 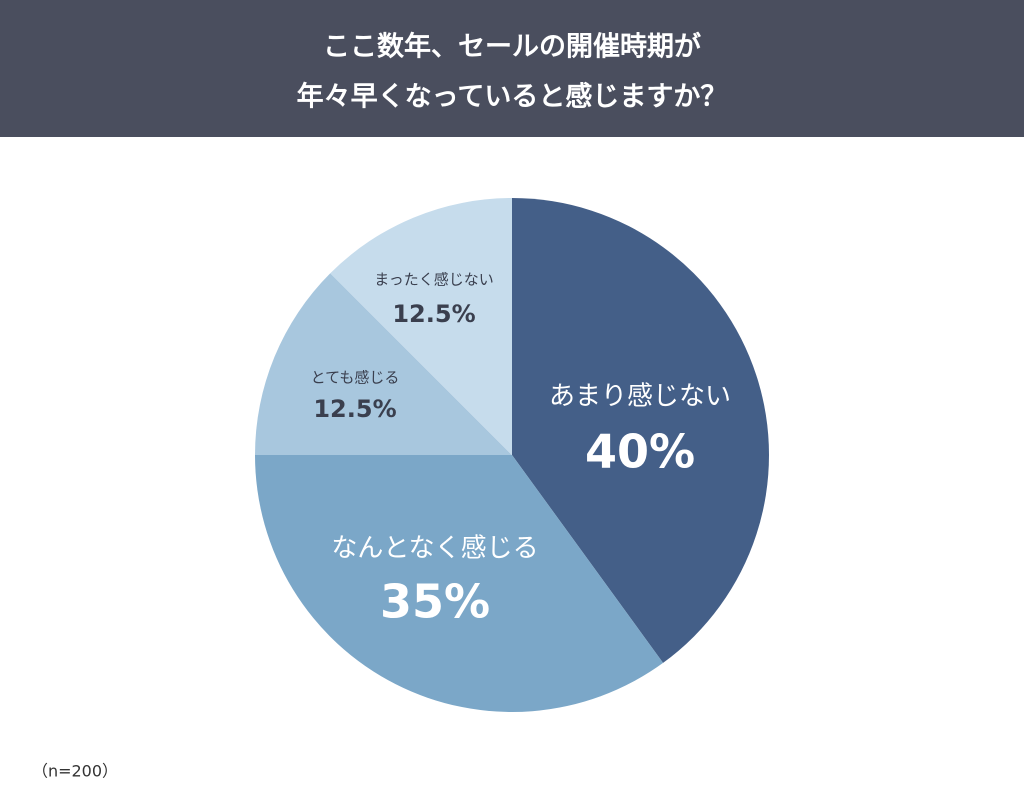 I want to click on slice-label: あまり感じない, so click(x=640, y=397).